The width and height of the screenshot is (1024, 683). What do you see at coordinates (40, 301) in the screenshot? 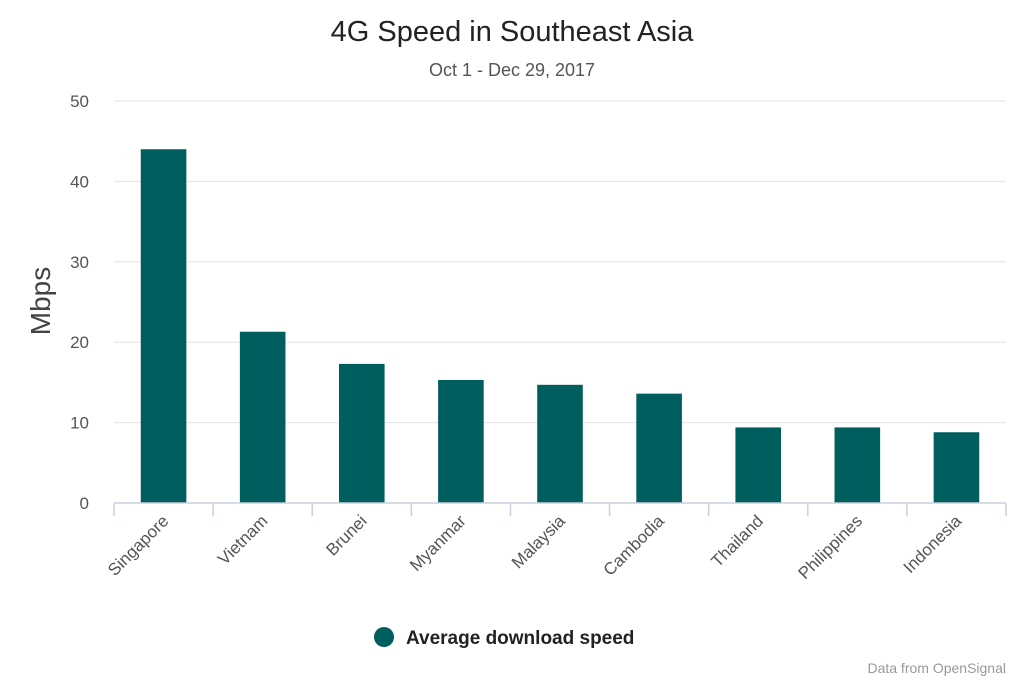
I see `y-axis-label: Mbps` at bounding box center [40, 301].